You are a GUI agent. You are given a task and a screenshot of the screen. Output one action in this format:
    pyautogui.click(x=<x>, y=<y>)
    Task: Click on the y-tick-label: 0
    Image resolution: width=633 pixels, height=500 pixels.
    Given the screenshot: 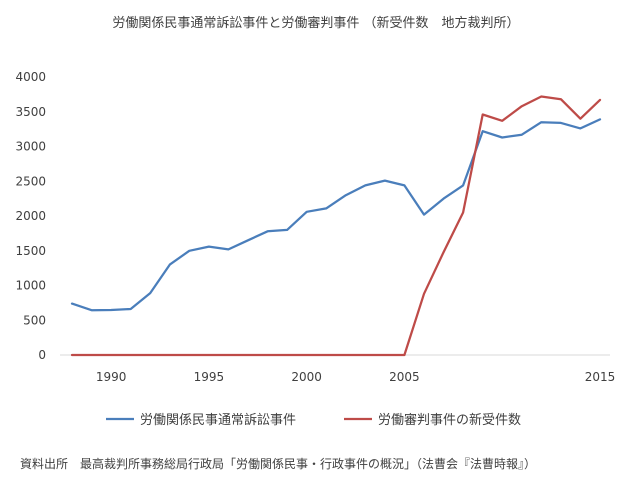 What is the action you would take?
    pyautogui.click(x=42, y=355)
    